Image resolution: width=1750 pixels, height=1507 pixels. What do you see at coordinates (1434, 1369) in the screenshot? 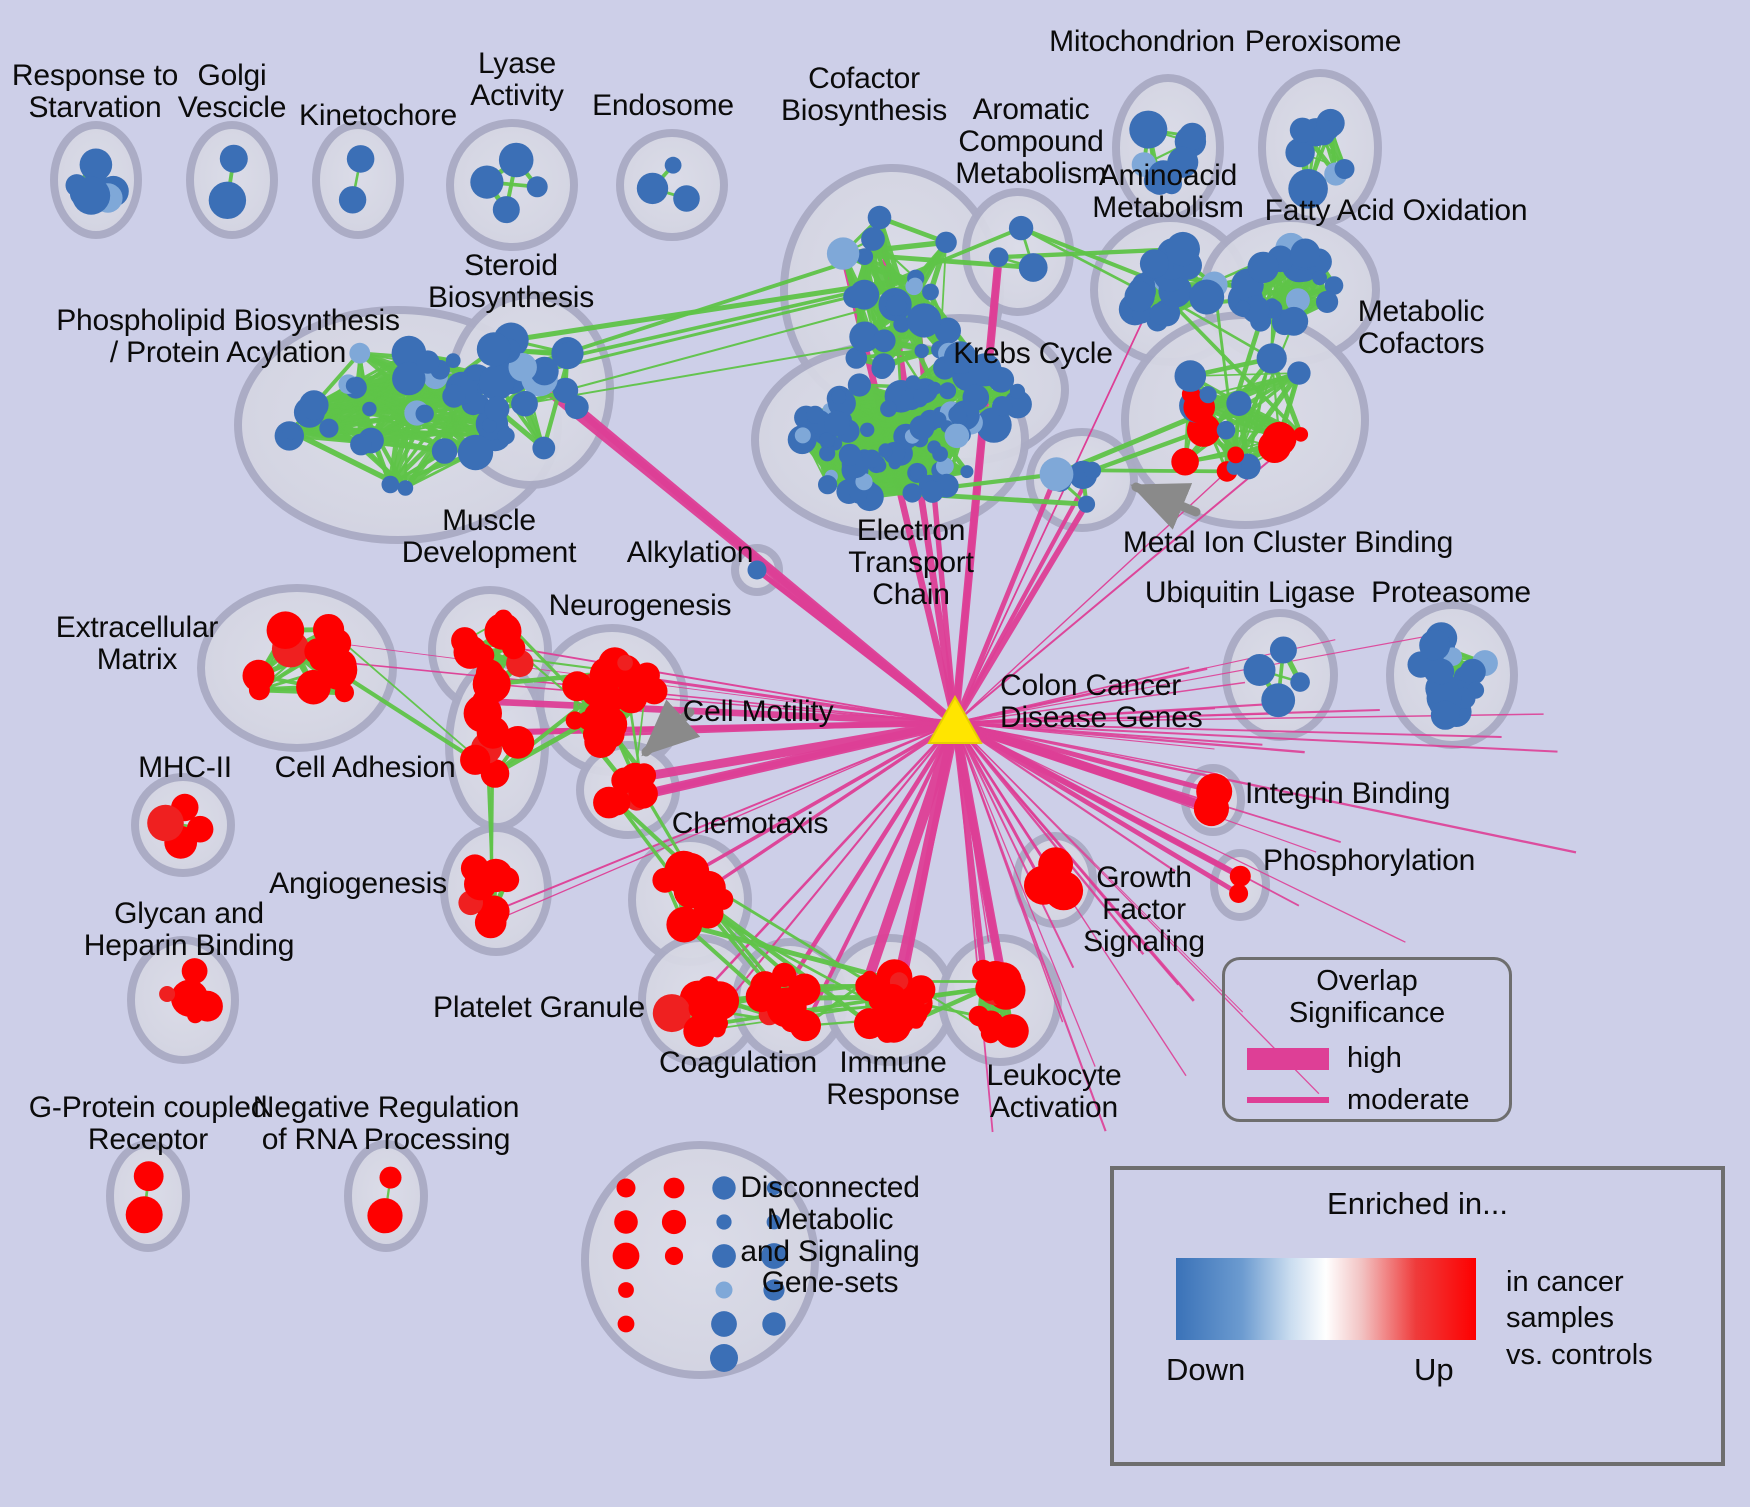
I see `legend-label-up: Up` at bounding box center [1434, 1369].